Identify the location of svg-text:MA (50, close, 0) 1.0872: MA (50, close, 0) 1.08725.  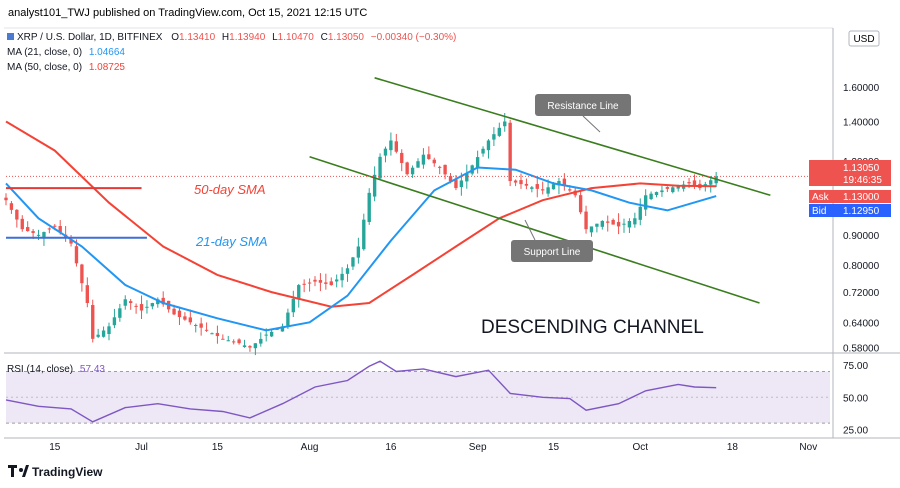
(66, 67).